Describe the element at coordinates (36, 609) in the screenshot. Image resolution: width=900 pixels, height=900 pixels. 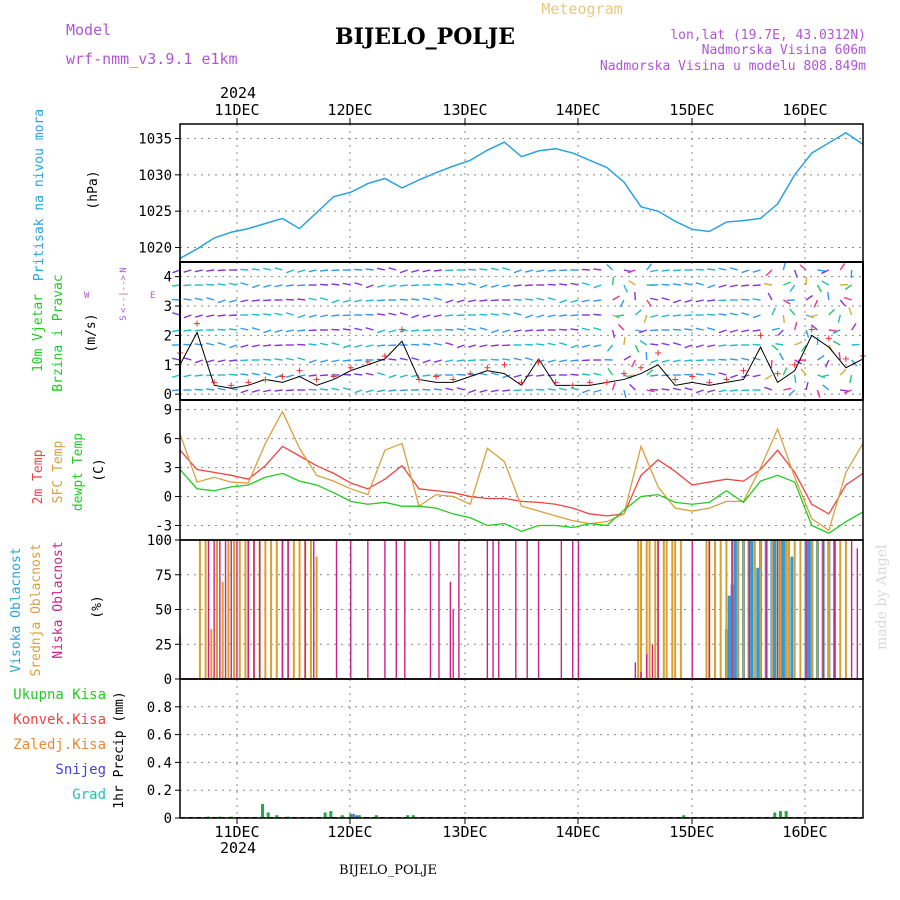
I see `cloud-label-mid: Srednja Oblacnost` at that location.